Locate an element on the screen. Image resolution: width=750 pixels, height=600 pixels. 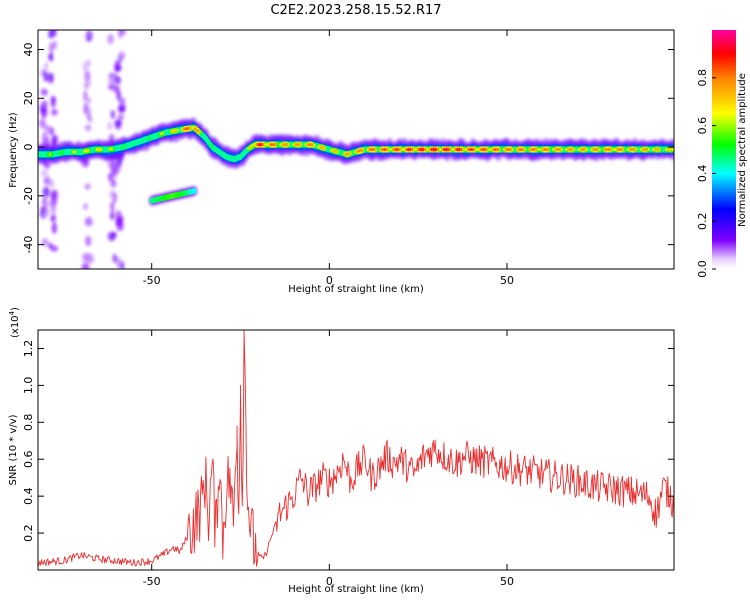
spectrogram-core is located at coordinates (356, 162).